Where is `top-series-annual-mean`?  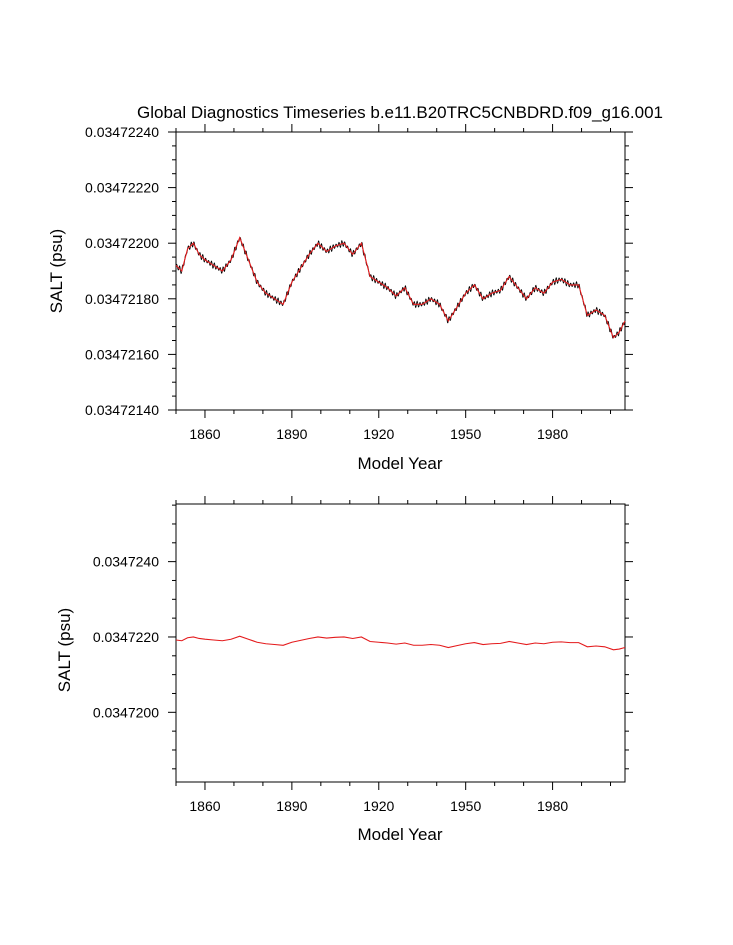 top-series-annual-mean is located at coordinates (400, 287).